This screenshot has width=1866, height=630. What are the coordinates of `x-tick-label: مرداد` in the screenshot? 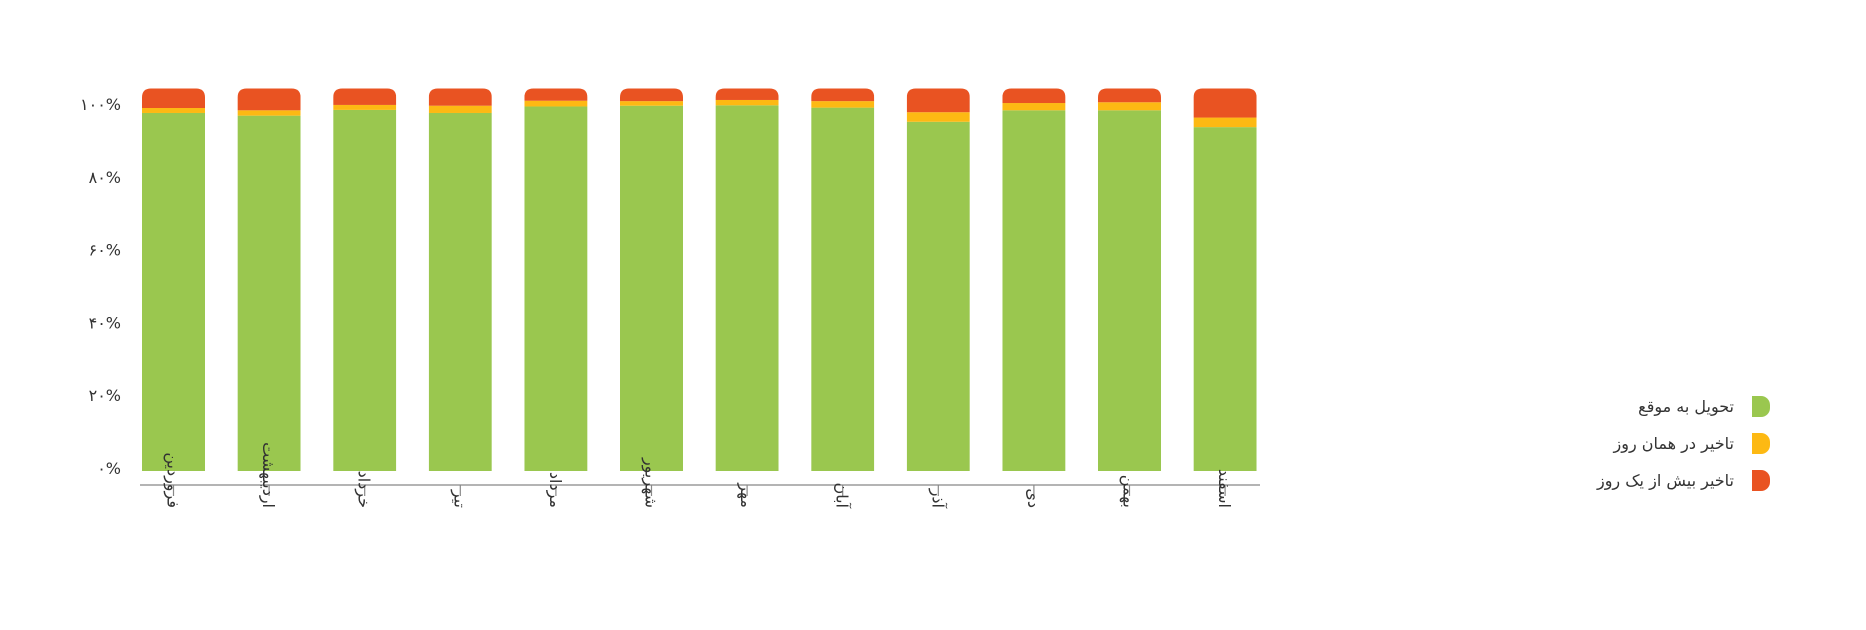 It's located at (555, 490).